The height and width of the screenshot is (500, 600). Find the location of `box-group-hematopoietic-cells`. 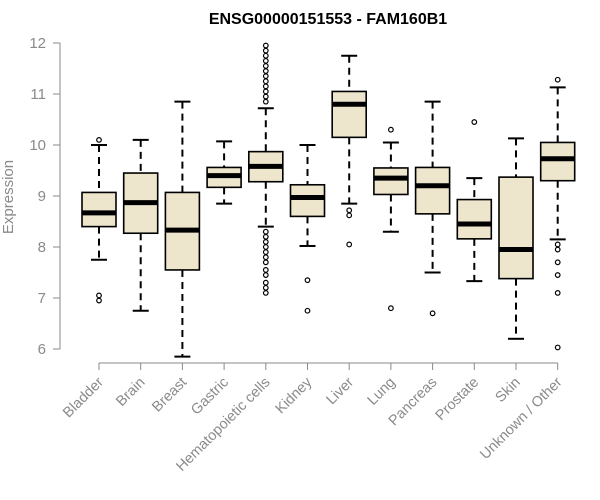

box-group-hematopoietic-cells is located at coordinates (266, 169).